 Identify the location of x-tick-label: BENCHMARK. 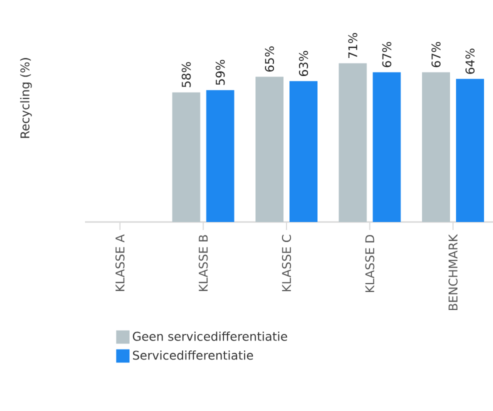
(453, 272).